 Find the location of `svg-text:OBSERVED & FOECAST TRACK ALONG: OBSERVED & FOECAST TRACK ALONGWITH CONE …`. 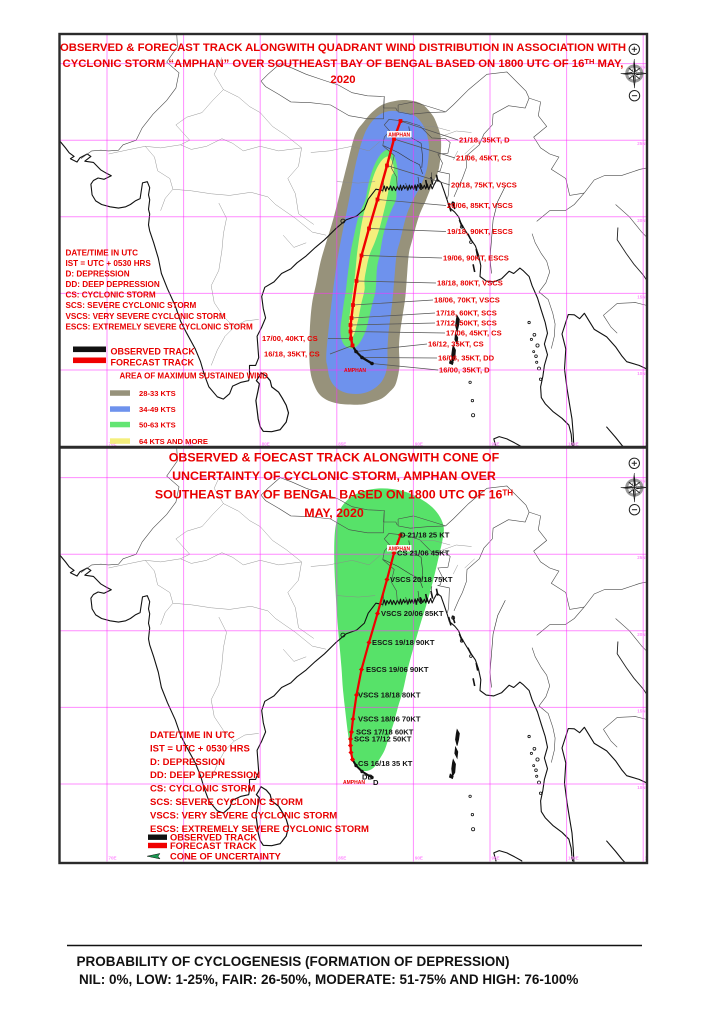

svg-text:OBSERVED & FOECAST TRACK ALONG: OBSERVED & FOECAST TRACK ALONGWITH CONE … is located at coordinates (334, 458).